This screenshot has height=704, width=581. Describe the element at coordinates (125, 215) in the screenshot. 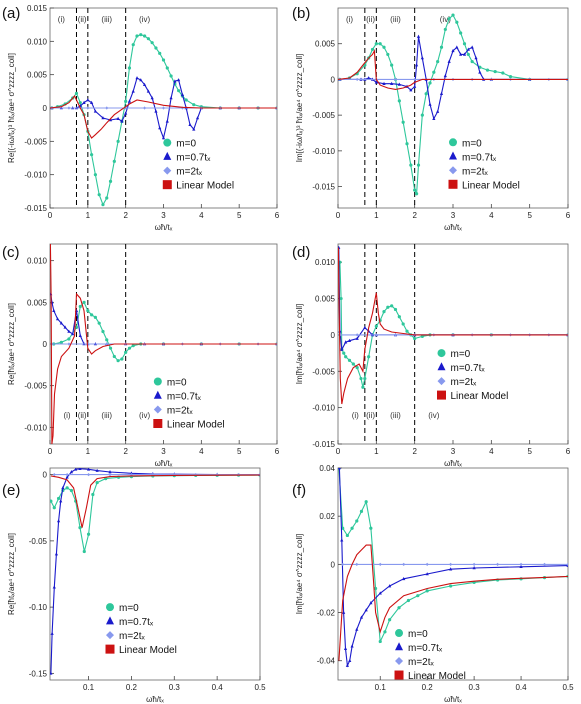

I see `x-tick-label: 2` at that location.